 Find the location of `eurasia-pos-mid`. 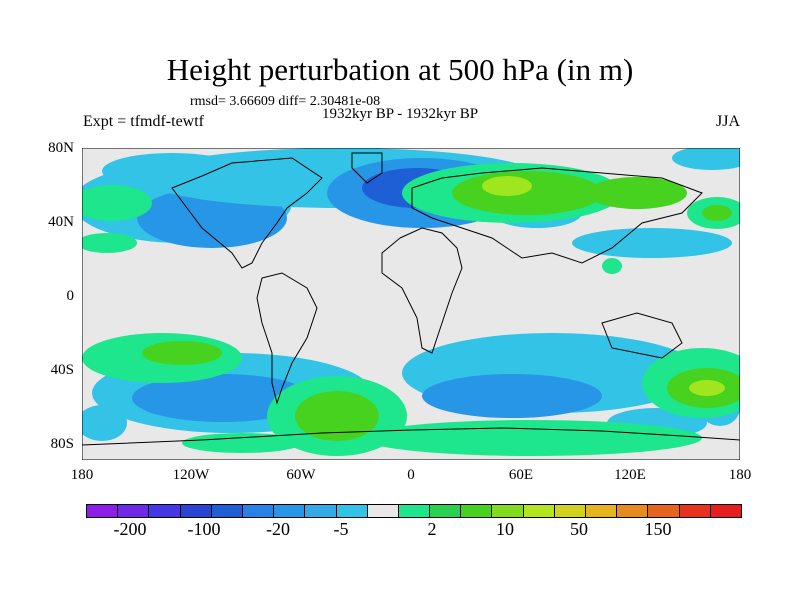

eurasia-pos-mid is located at coordinates (527, 193).